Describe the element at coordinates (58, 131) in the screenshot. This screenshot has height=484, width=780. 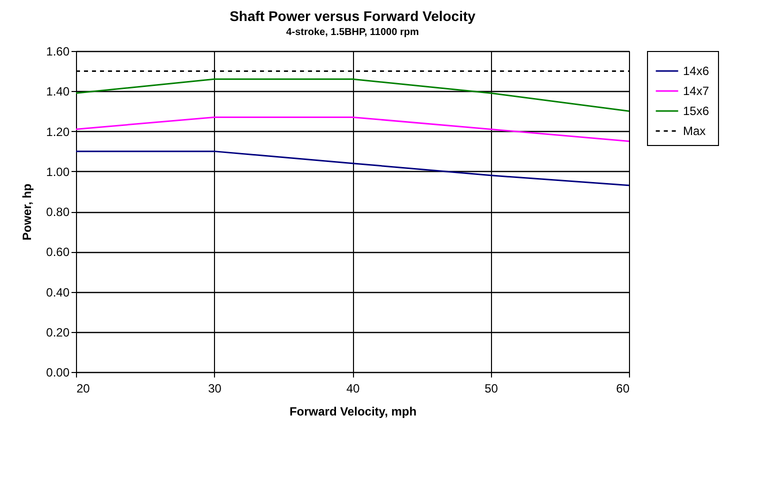
I see `y-tick-label: 1.20` at that location.